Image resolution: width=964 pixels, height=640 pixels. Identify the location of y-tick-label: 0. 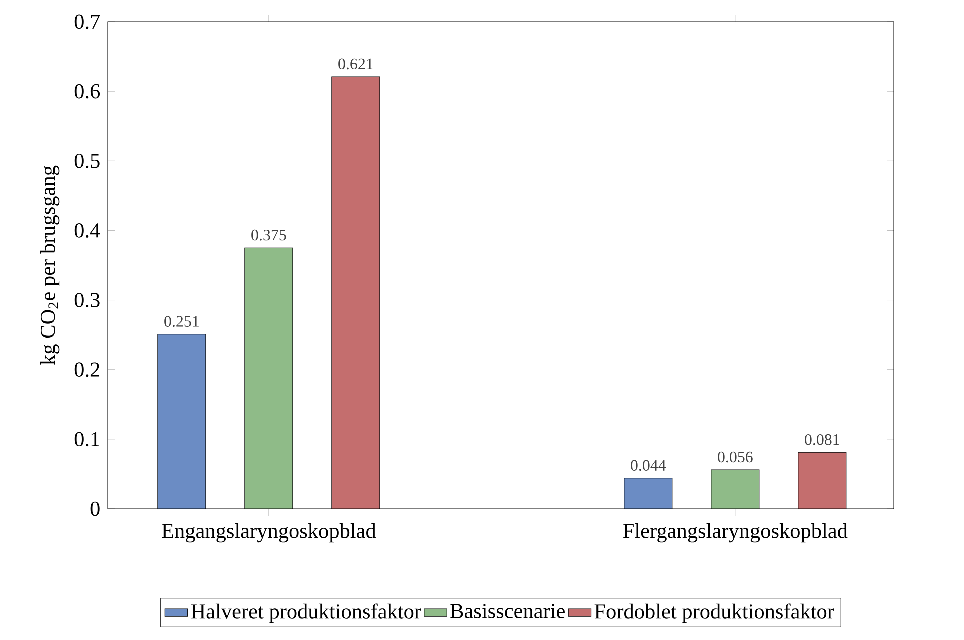
(95, 509).